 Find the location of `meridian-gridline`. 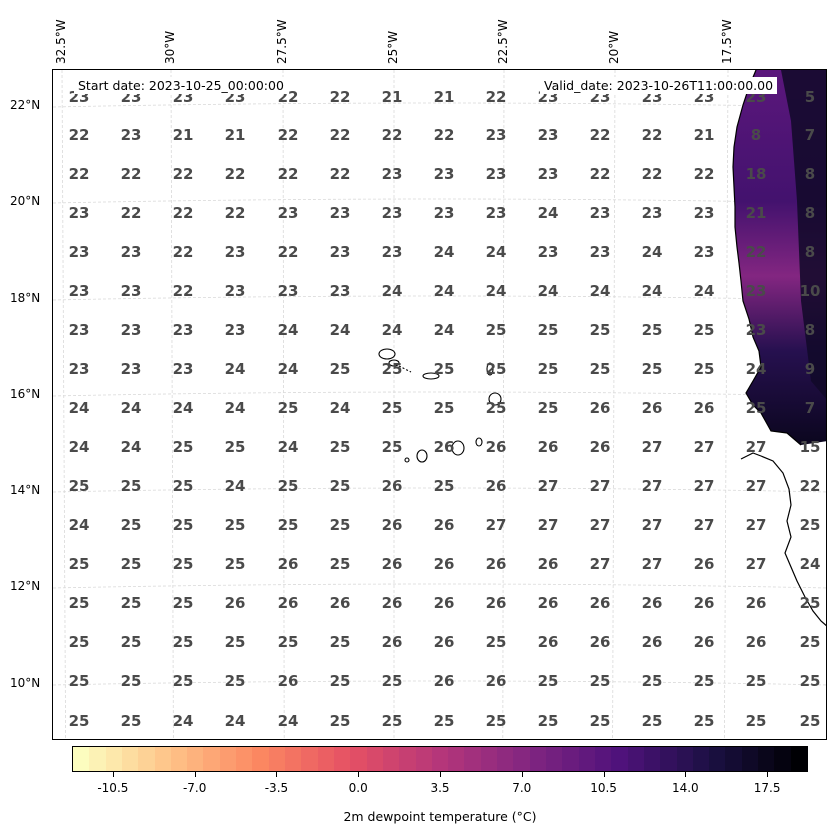

meridian-gridline is located at coordinates (614, 404).